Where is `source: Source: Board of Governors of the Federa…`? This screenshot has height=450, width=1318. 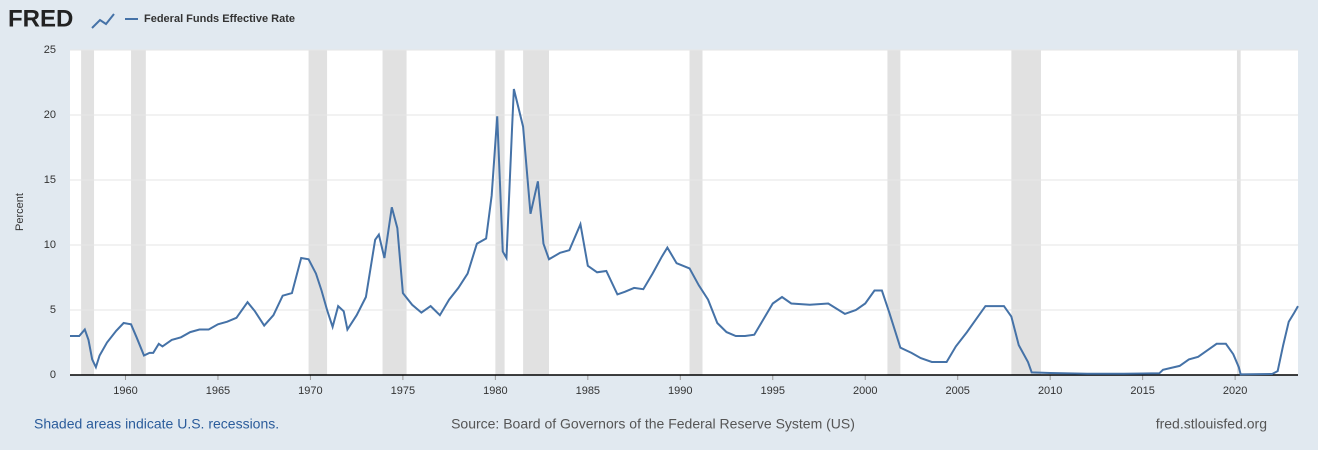
source: Source: Board of Governors of the Federa… is located at coordinates (653, 424).